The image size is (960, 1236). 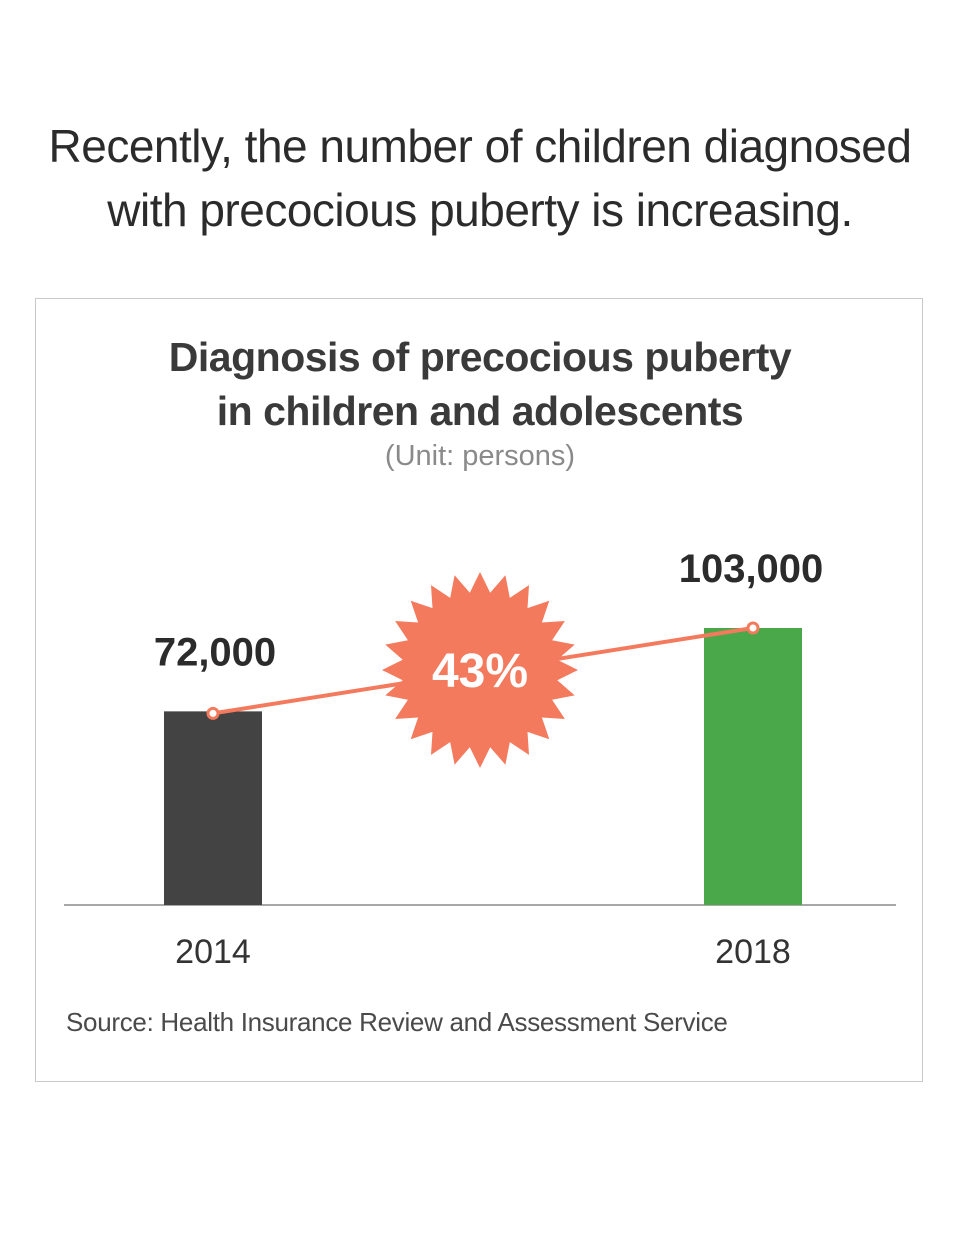 What do you see at coordinates (213, 713) in the screenshot?
I see `trend-point-2014` at bounding box center [213, 713].